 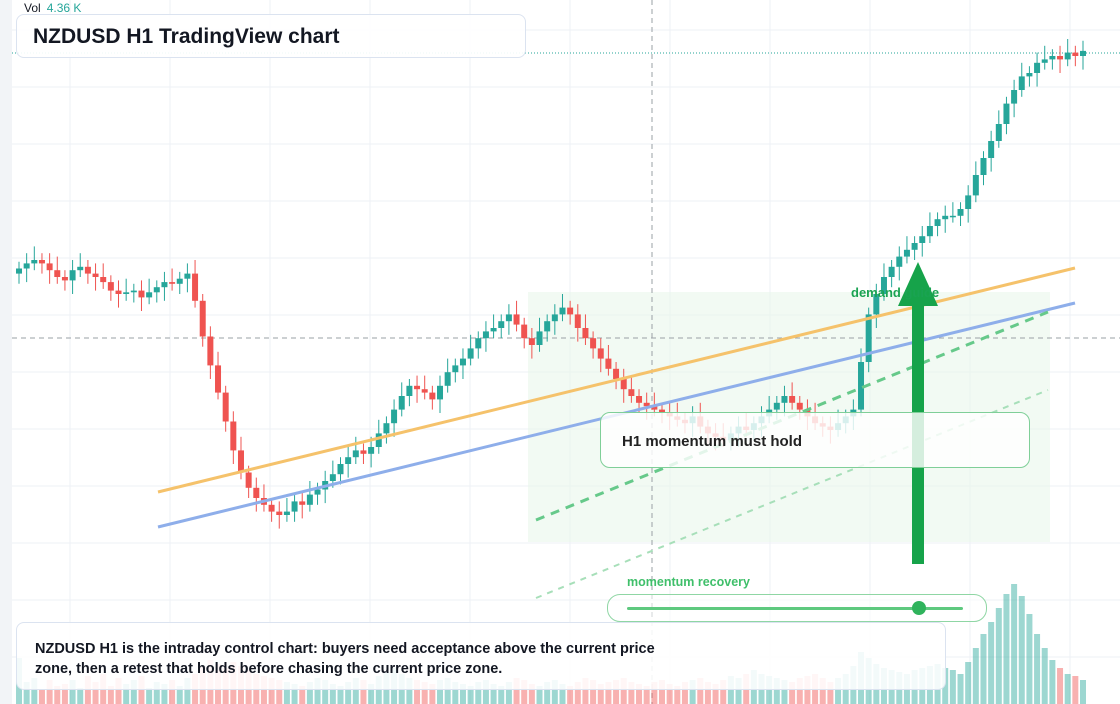 What do you see at coordinates (6, 352) in the screenshot?
I see `left-price-scale-strip` at bounding box center [6, 352].